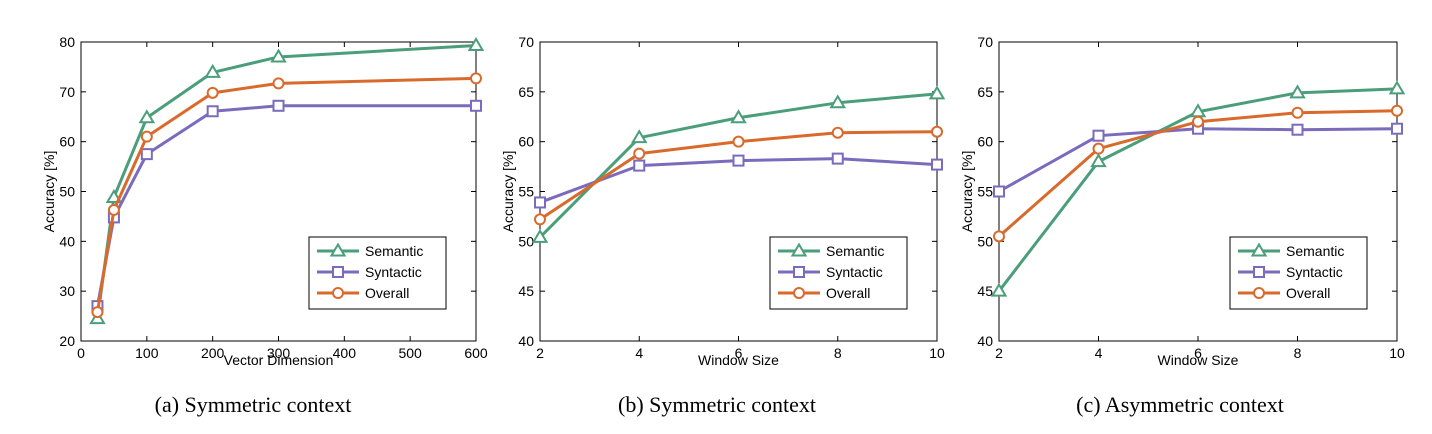 Image resolution: width=1432 pixels, height=434 pixels. I want to click on y-tick-label: 30, so click(67, 291).